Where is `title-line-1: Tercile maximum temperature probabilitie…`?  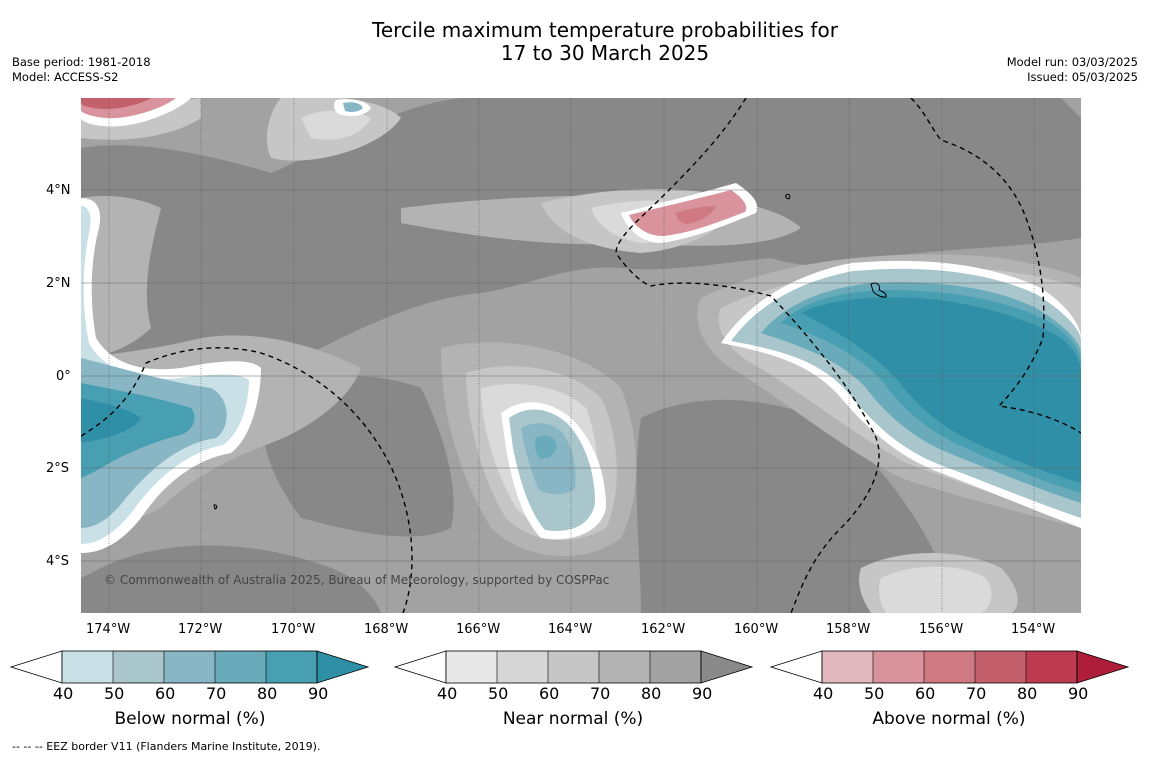
title-line-1: Tercile maximum temperature probabilitie… is located at coordinates (605, 30).